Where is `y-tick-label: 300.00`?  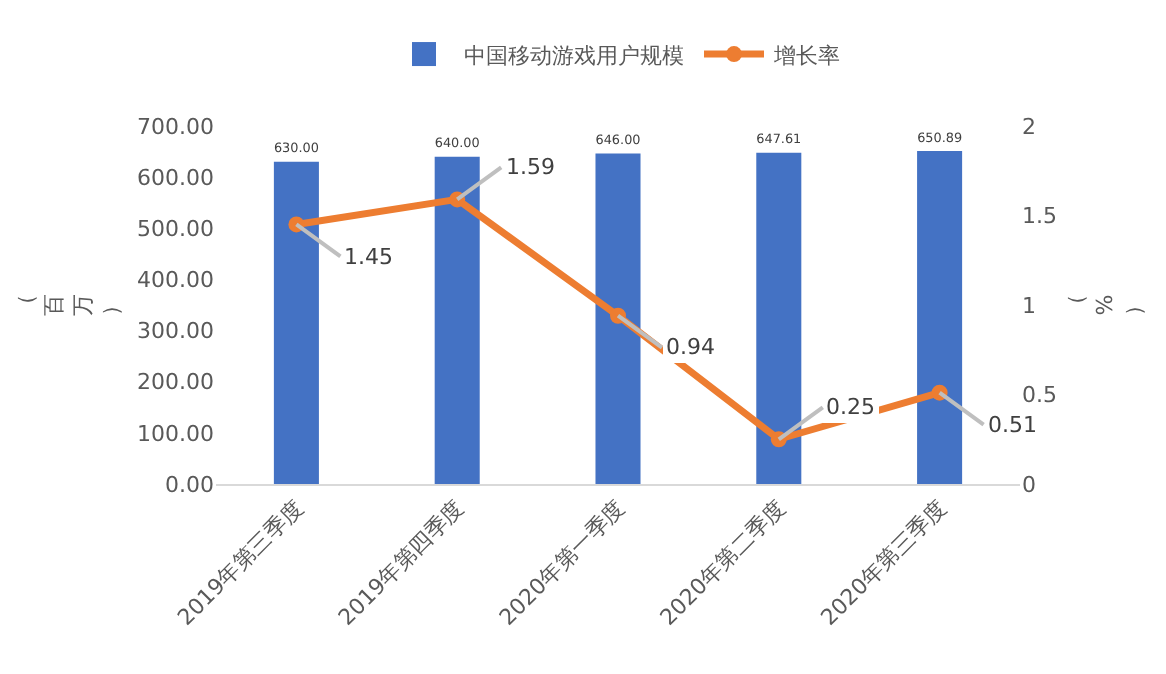 y-tick-label: 300.00 is located at coordinates (175, 331).